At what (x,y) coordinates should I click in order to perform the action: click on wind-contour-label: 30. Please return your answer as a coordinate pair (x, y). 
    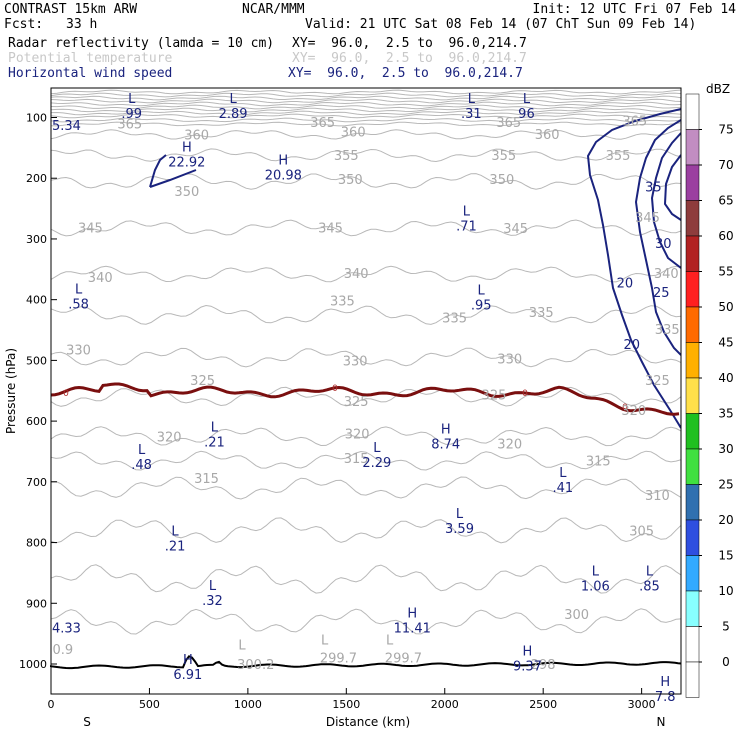
    Looking at the image, I should click on (663, 244).